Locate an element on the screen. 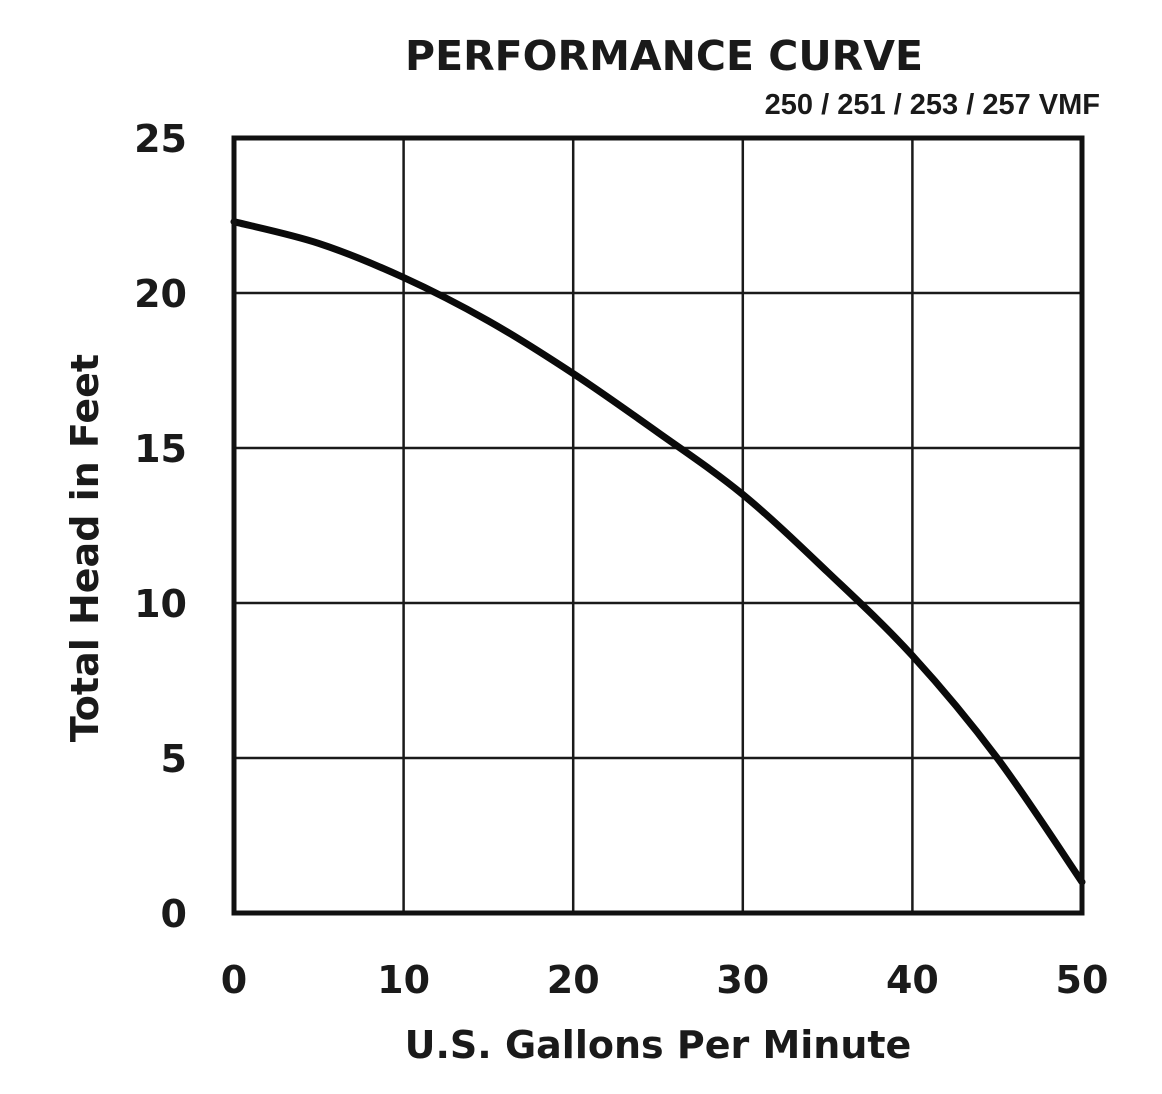 The height and width of the screenshot is (1094, 1162). x-tick-label: 50 is located at coordinates (1082, 980).